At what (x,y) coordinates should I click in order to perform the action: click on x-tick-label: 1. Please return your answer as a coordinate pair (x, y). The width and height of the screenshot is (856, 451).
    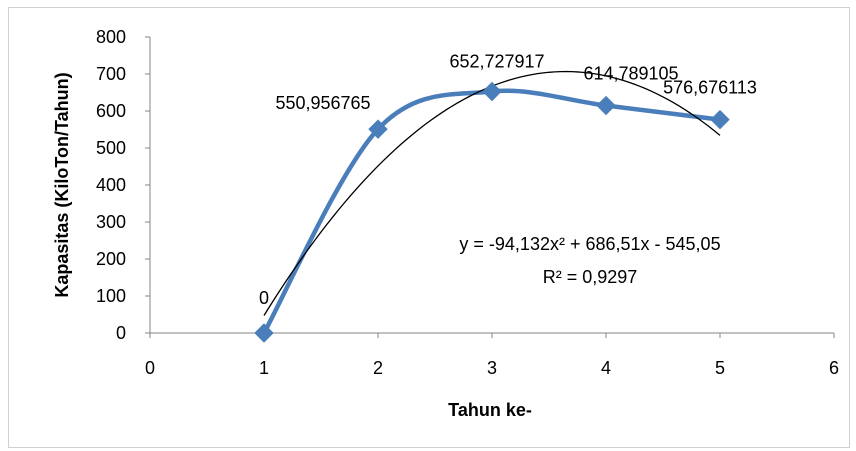
    Looking at the image, I should click on (264, 368).